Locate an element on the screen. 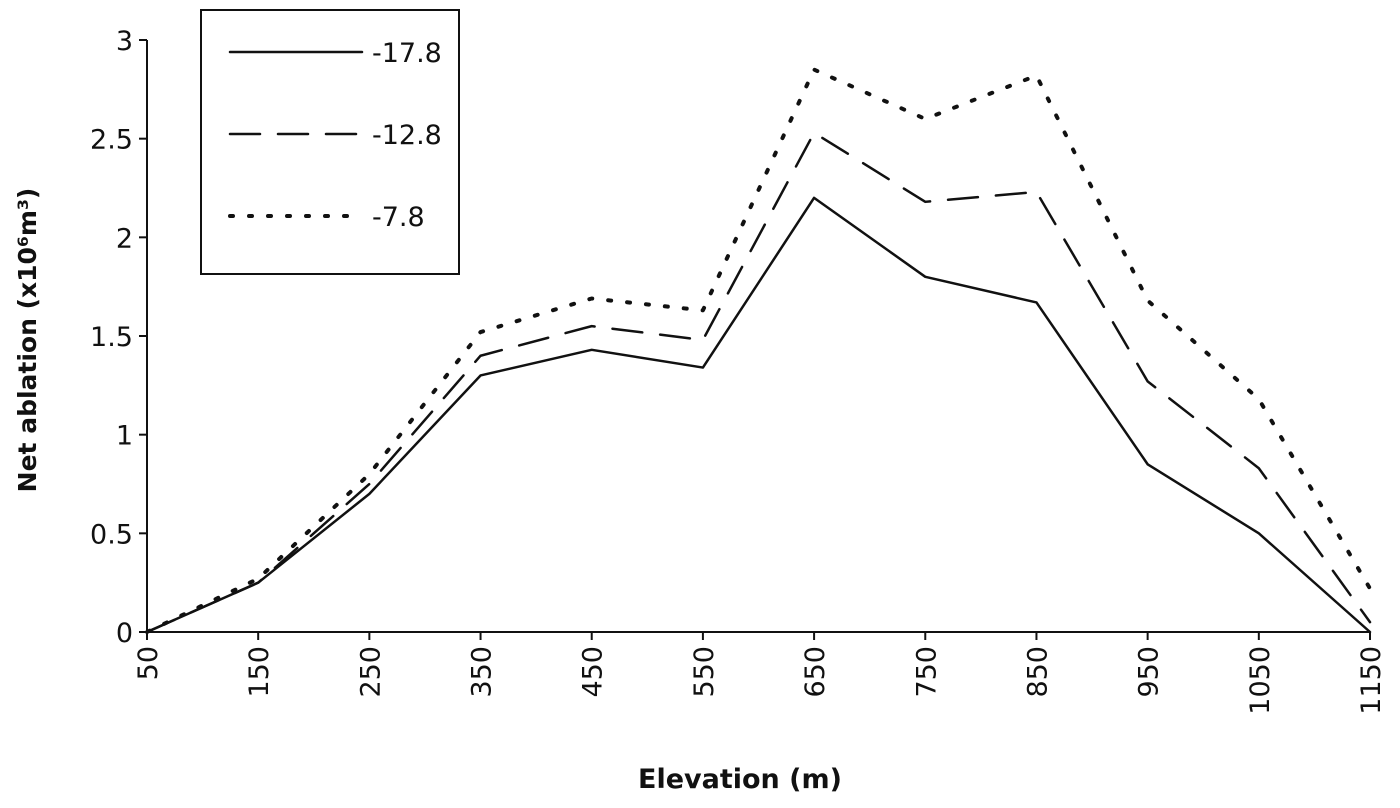 The height and width of the screenshot is (808, 1400). x-tick-label: 750 is located at coordinates (926, 672).